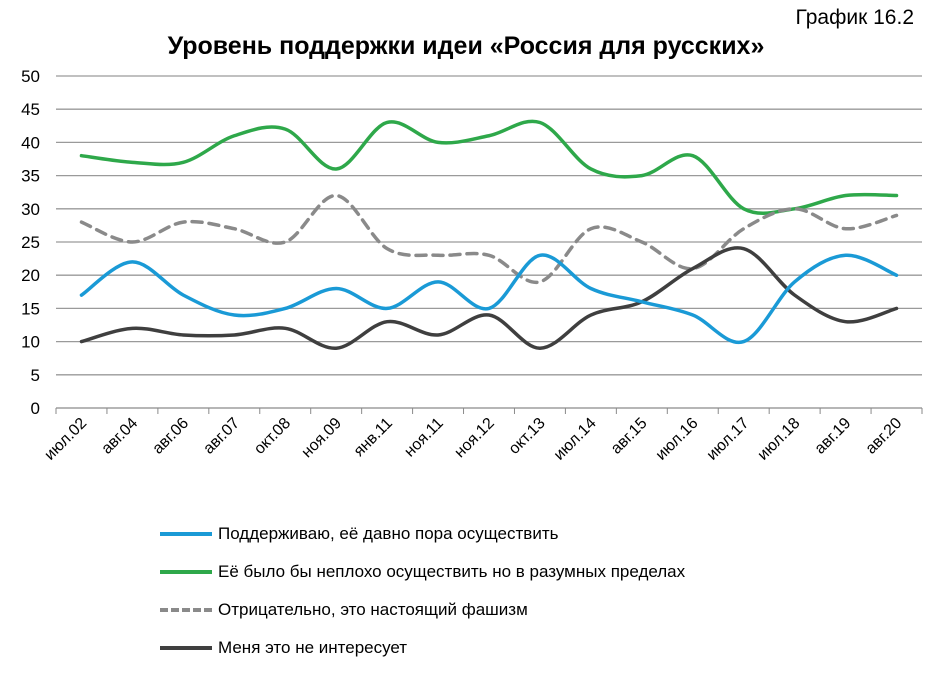 This screenshot has width=932, height=676. What do you see at coordinates (65, 439) in the screenshot?
I see `x-tick-label: июл.02` at bounding box center [65, 439].